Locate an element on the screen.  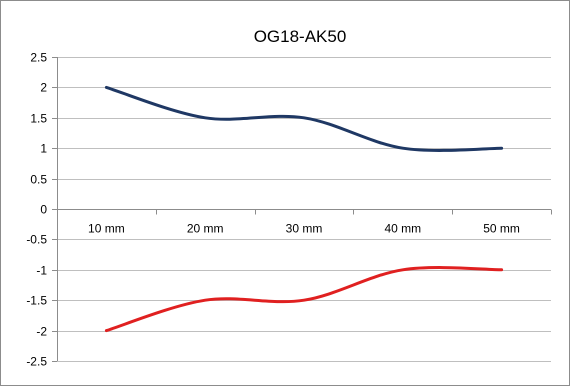
x-axis: 10 mm 20 mm 30 mm 40 mm 50 mm is located at coordinates (304, 222).